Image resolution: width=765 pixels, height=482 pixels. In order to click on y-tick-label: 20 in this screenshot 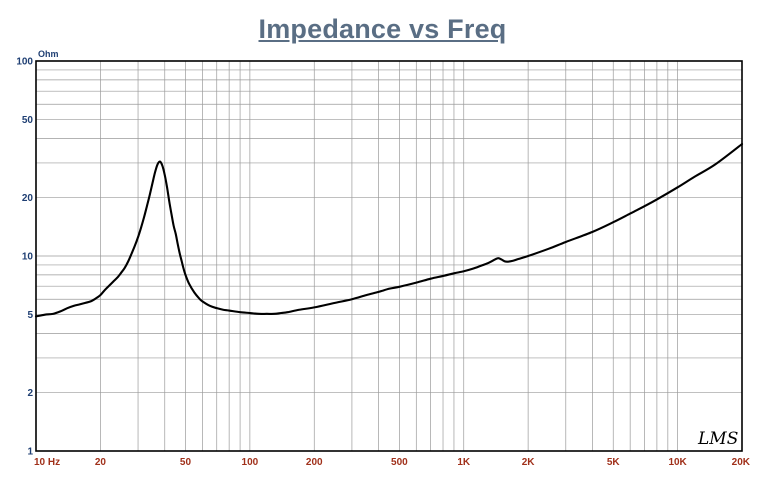, I will do `click(28, 198)`.